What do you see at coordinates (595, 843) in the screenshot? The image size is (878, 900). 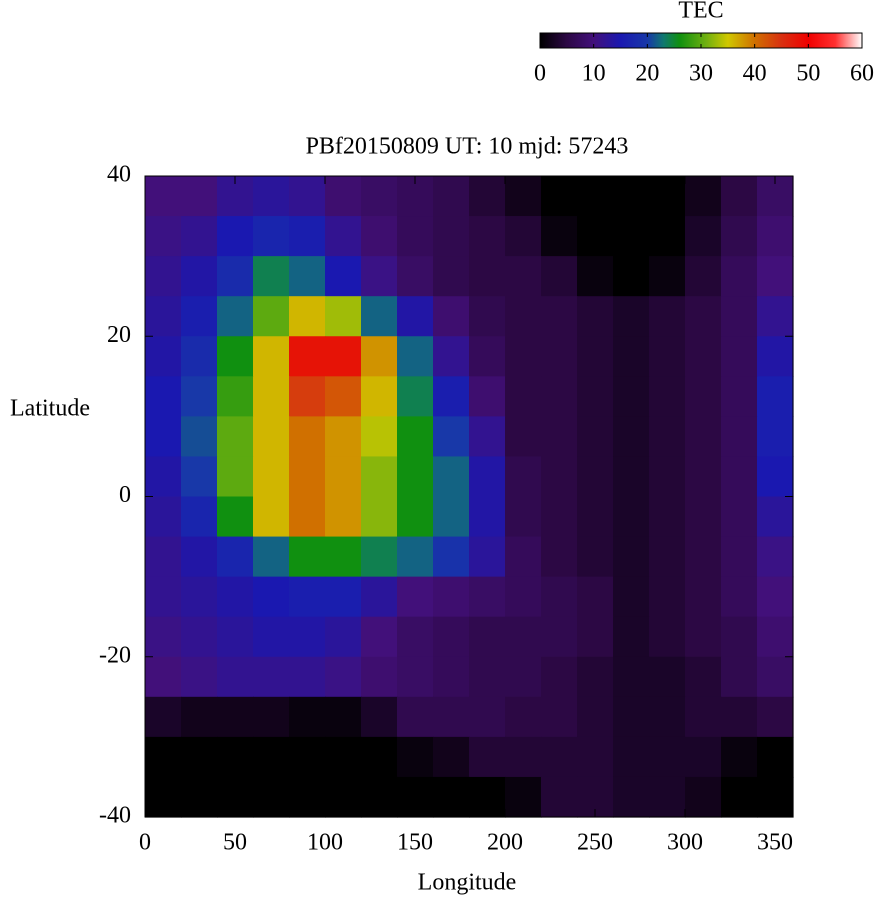 I see `x-tick-label: 250` at bounding box center [595, 843].